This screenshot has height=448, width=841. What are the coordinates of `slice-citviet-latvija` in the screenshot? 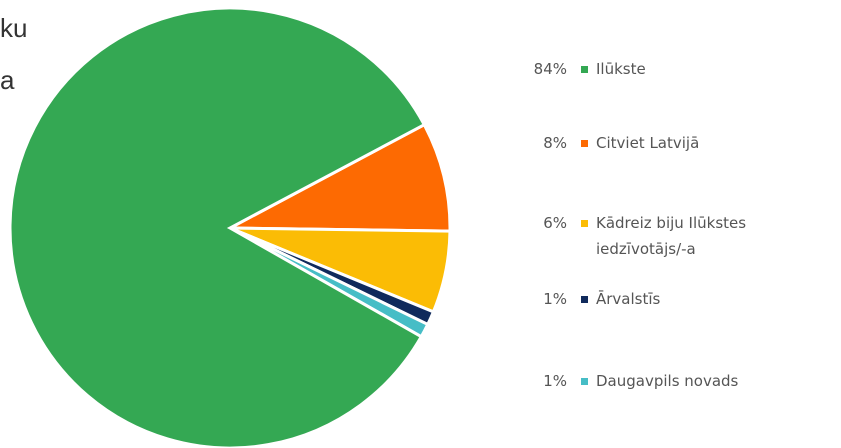 It's located at (340, 177).